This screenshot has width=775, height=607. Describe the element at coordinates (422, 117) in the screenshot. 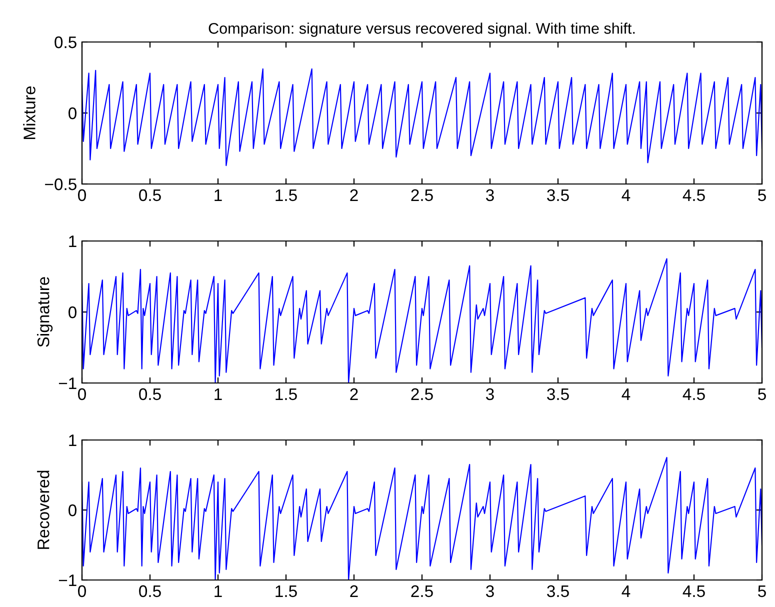

I see `line-series` at that location.